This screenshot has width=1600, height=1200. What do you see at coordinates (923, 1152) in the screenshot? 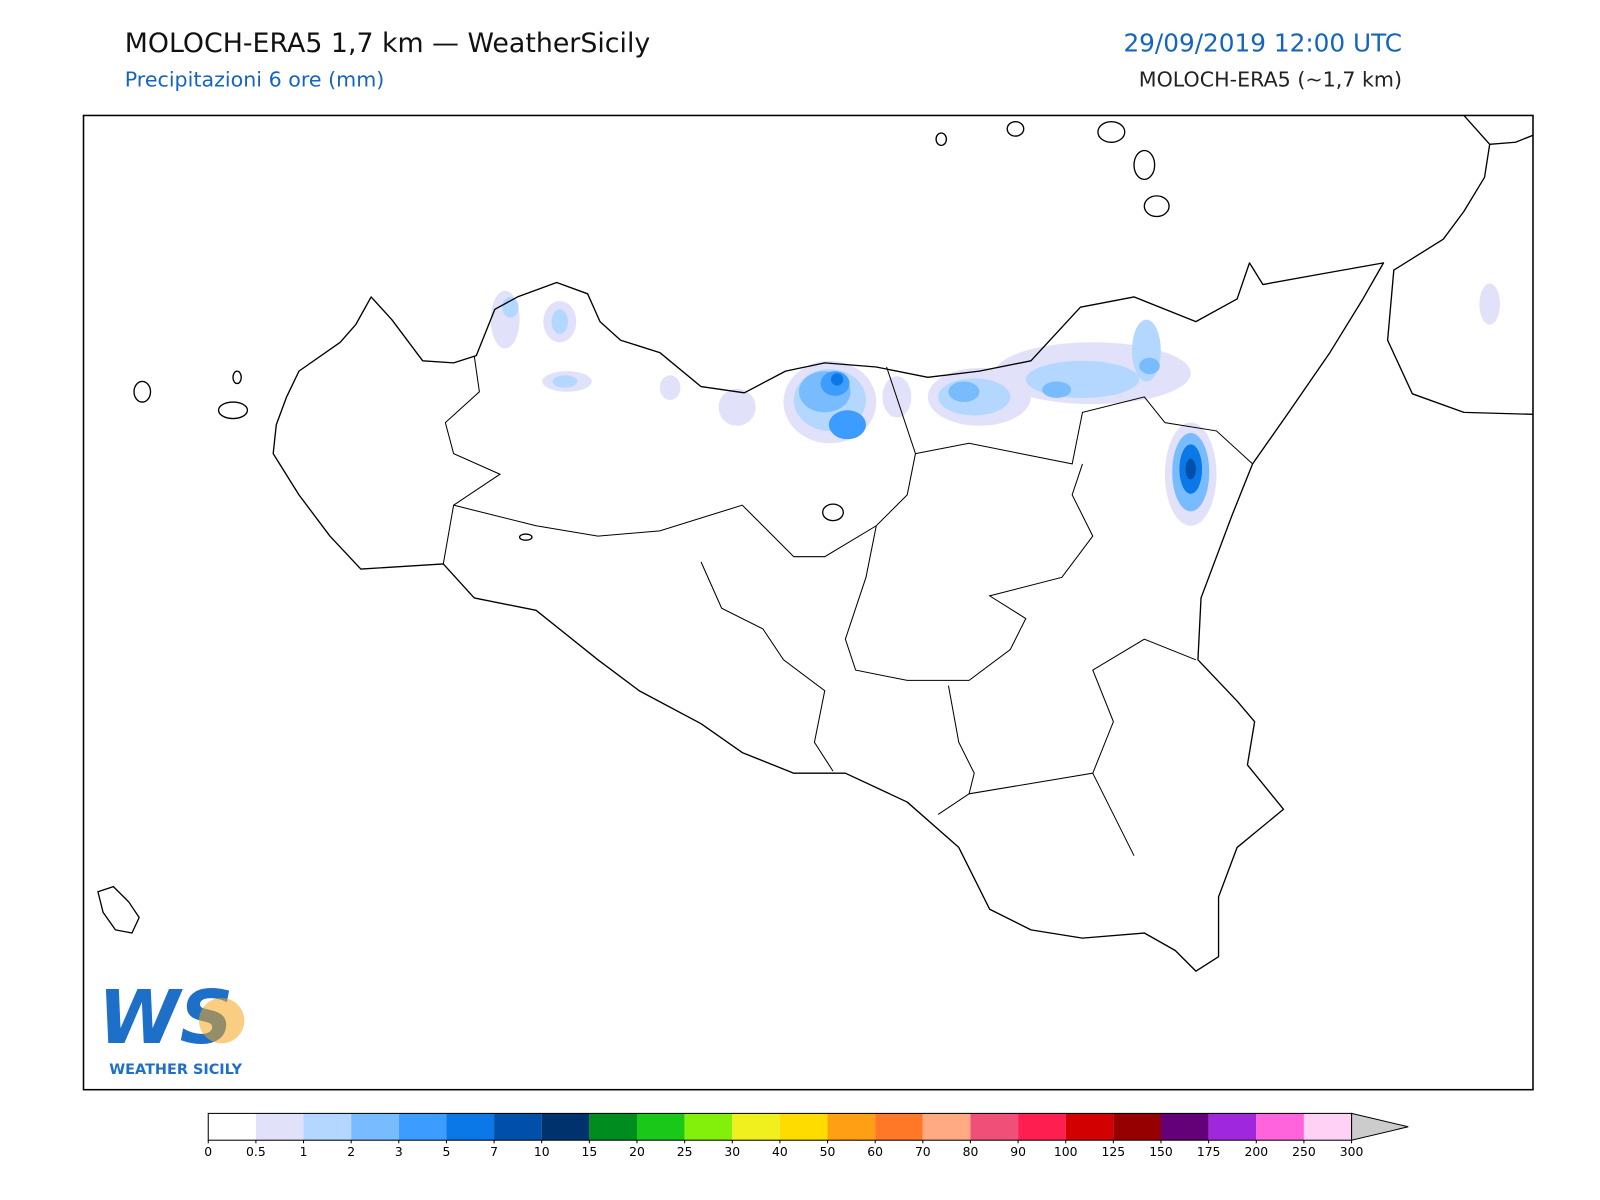
I see `colorbar-tick-label: 70` at bounding box center [923, 1152].